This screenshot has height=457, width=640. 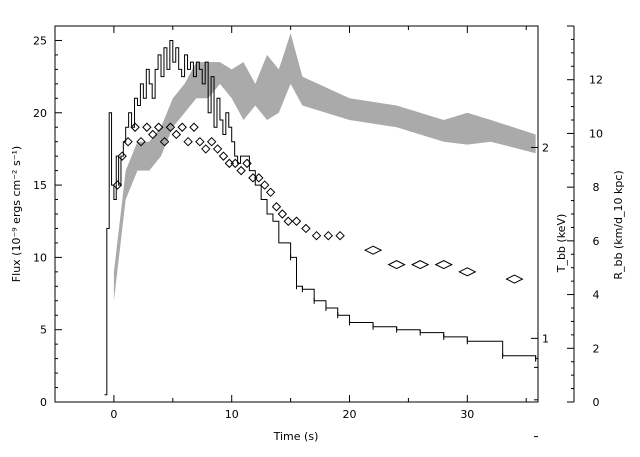 What do you see at coordinates (232, 414) in the screenshot?
I see `x-tick-label: 10` at bounding box center [232, 414].